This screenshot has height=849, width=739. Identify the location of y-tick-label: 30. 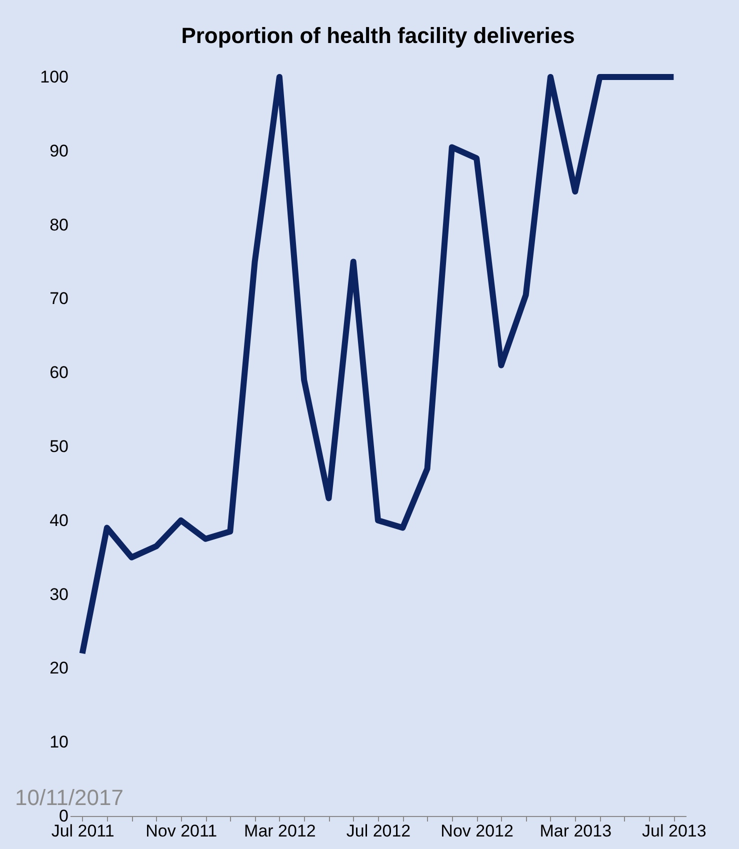
(59, 594).